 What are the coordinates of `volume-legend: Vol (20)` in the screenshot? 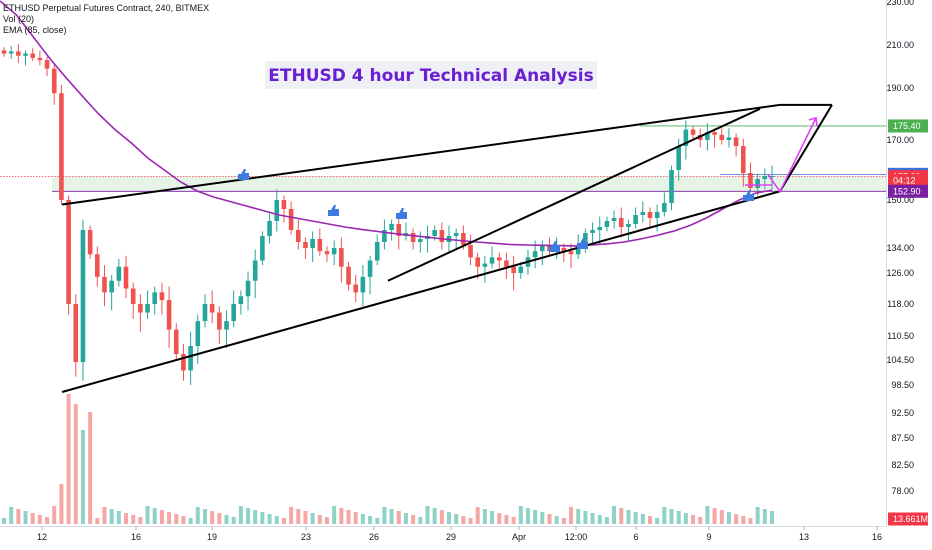 It's located at (19, 19).